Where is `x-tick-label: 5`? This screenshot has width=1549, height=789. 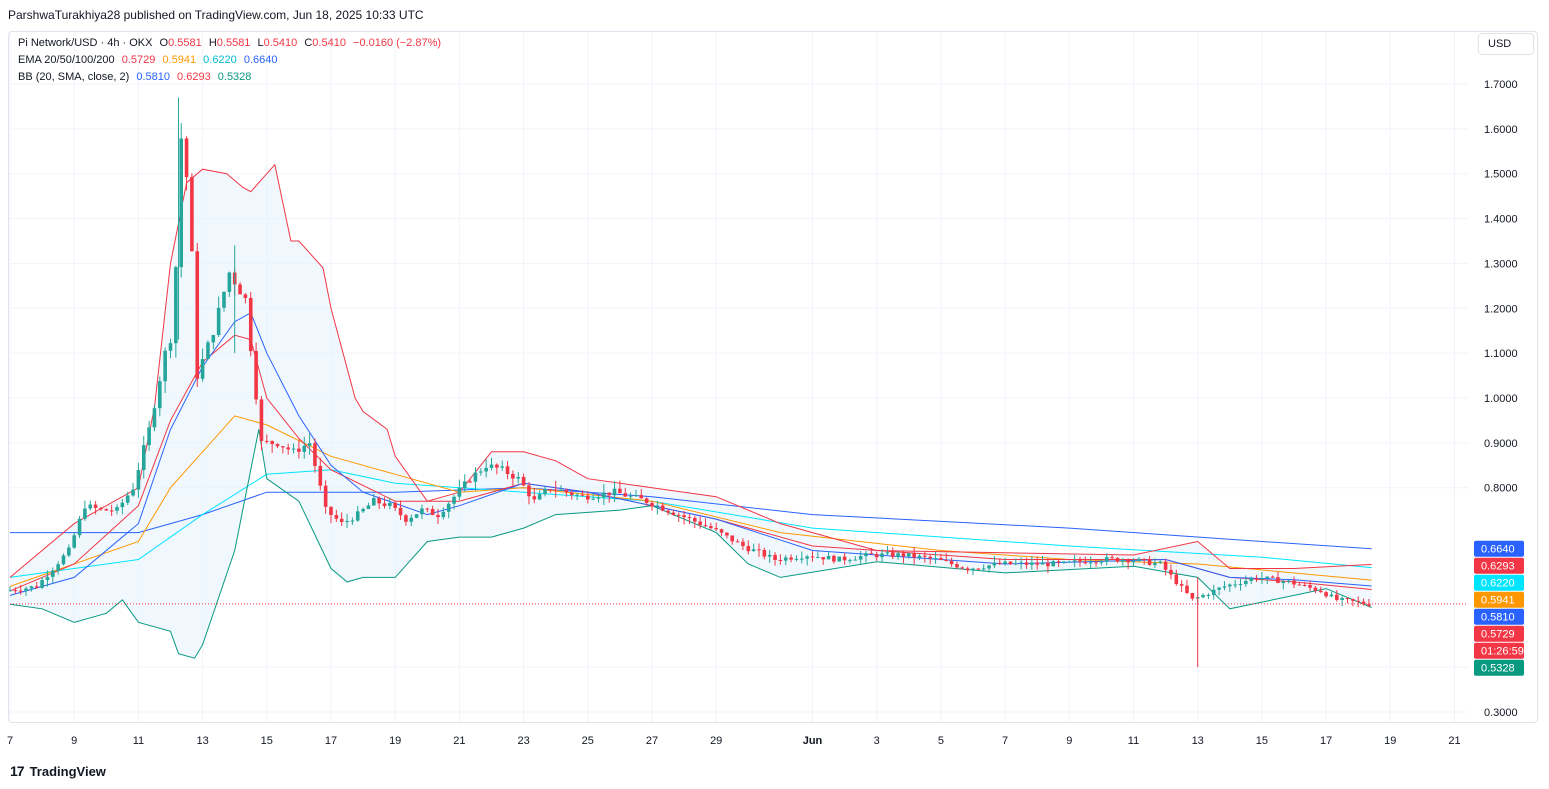
x-tick-label: 5 is located at coordinates (941, 741).